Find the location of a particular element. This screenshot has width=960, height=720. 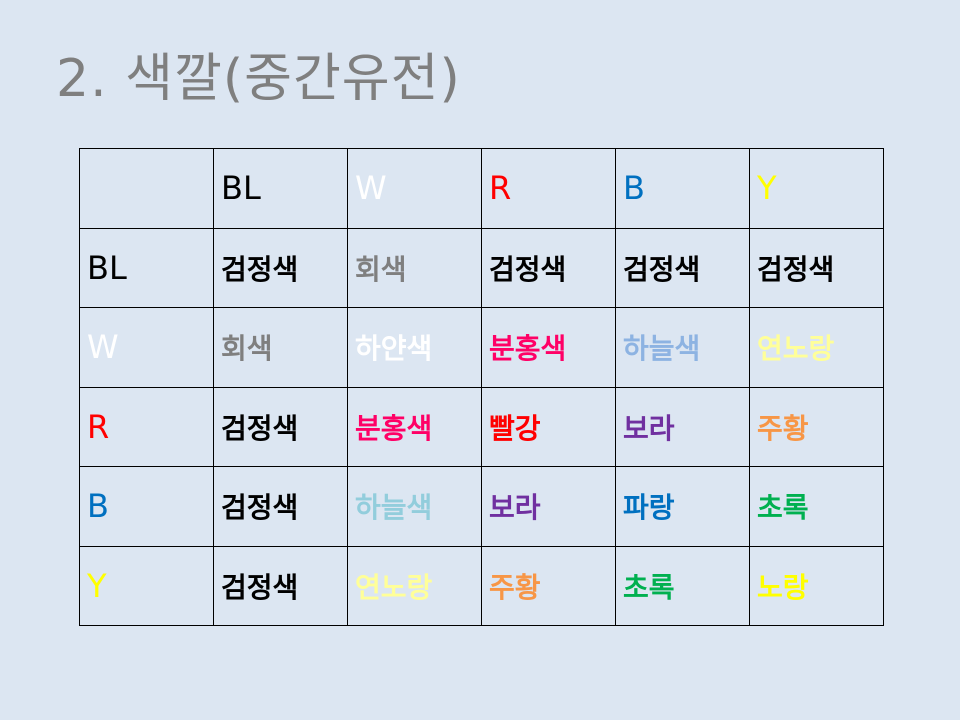

result-cell: 노랑 is located at coordinates (816, 585).